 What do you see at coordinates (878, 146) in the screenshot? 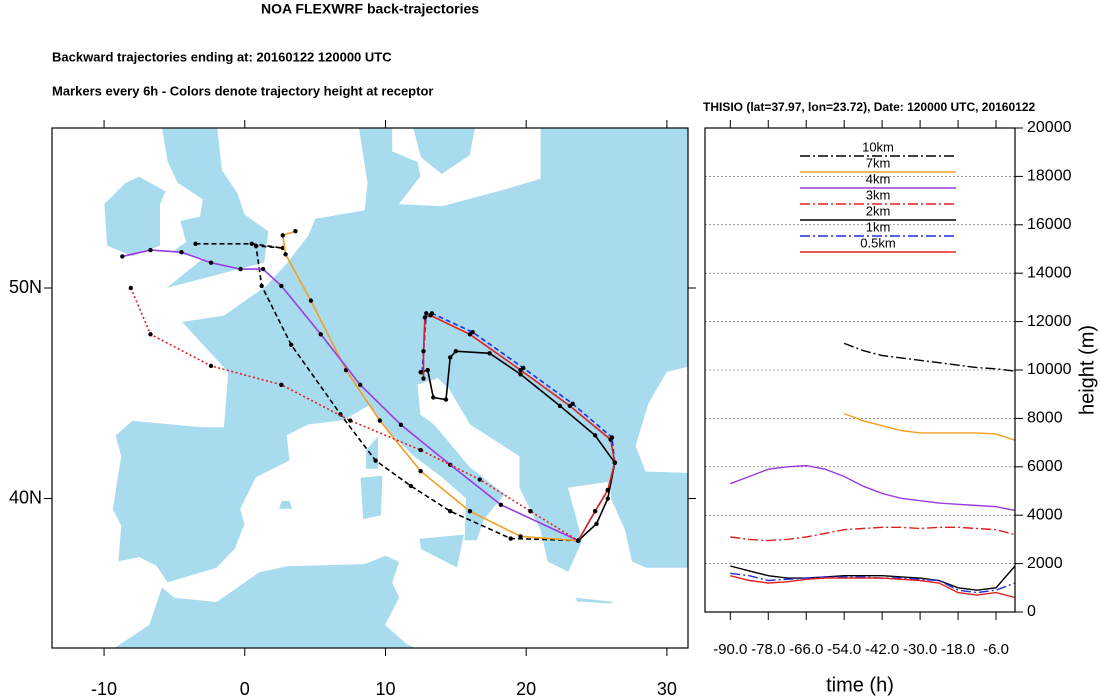
I see `legend-label: 10km` at bounding box center [878, 146].